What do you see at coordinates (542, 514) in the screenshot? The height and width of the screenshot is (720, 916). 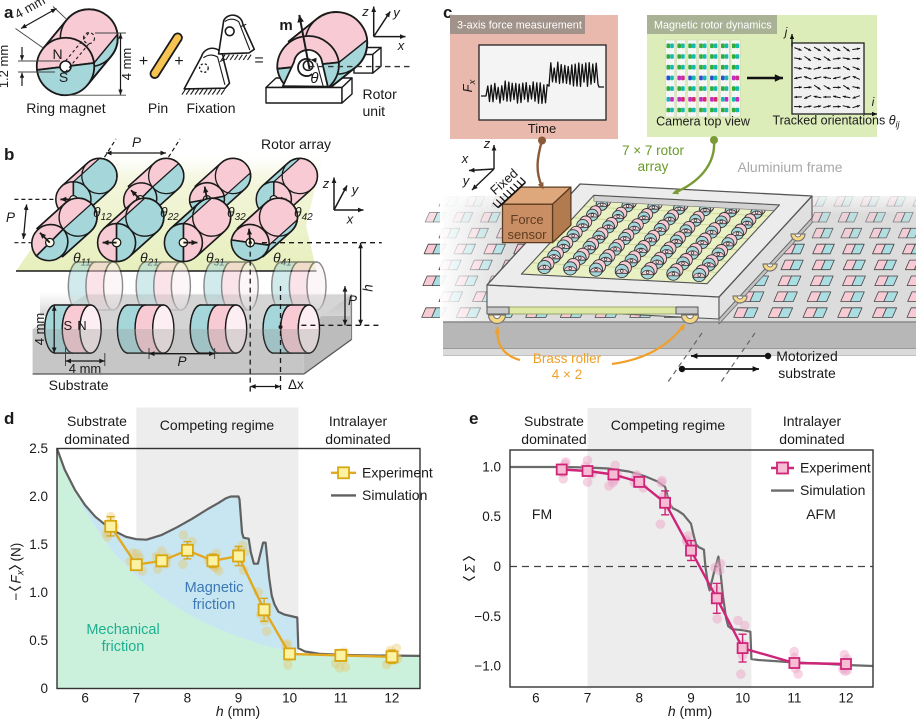 I see `svg-text: FM` at bounding box center [542, 514].